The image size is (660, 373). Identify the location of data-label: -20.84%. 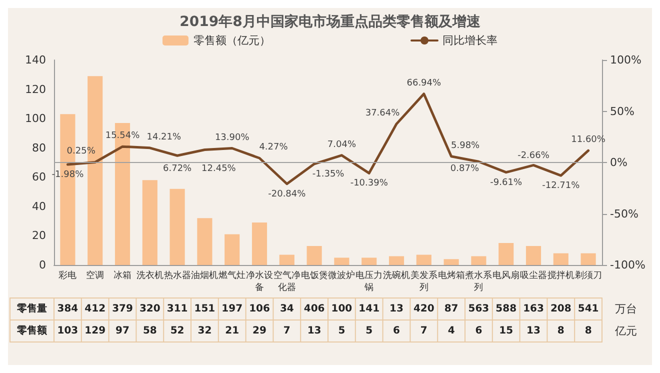
(287, 194).